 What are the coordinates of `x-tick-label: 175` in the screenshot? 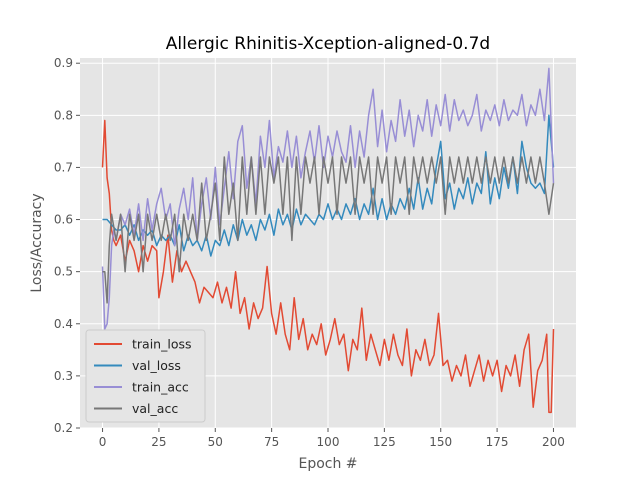 It's located at (497, 442).